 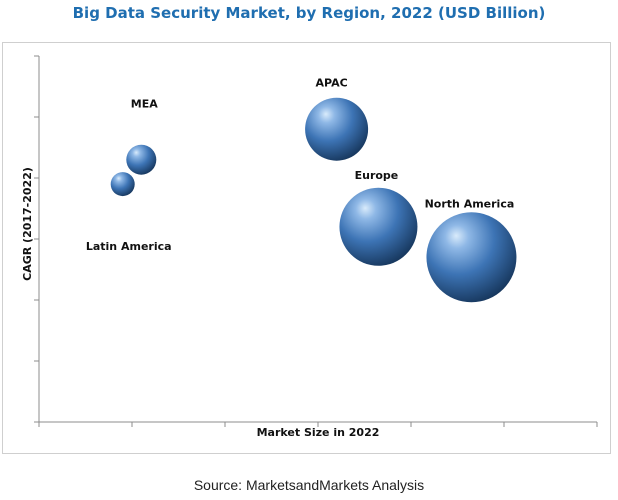 I want to click on bubble-latin-america, so click(x=122, y=184).